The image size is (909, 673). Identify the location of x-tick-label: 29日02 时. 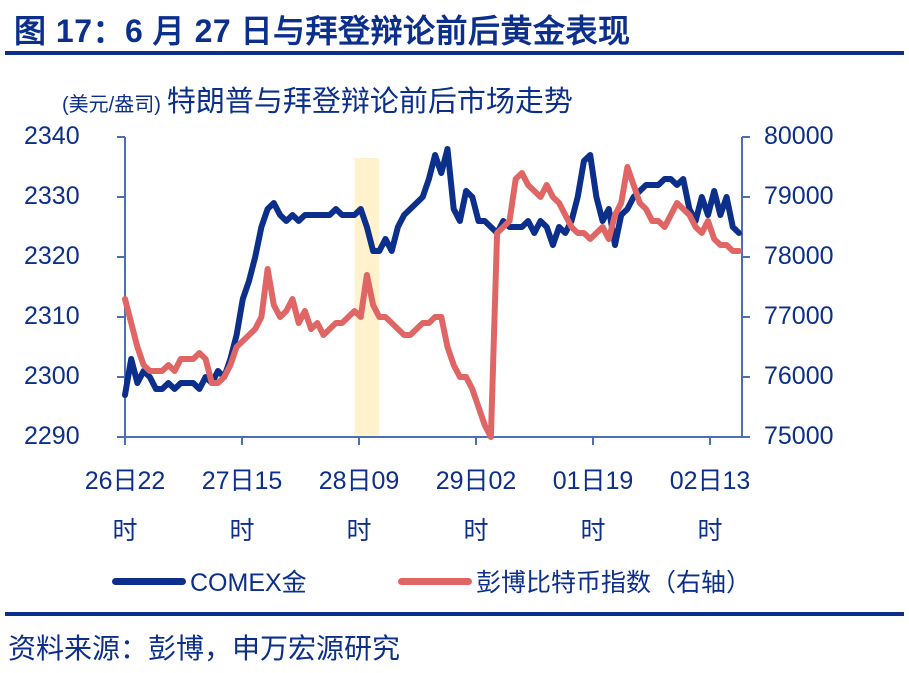
(476, 506).